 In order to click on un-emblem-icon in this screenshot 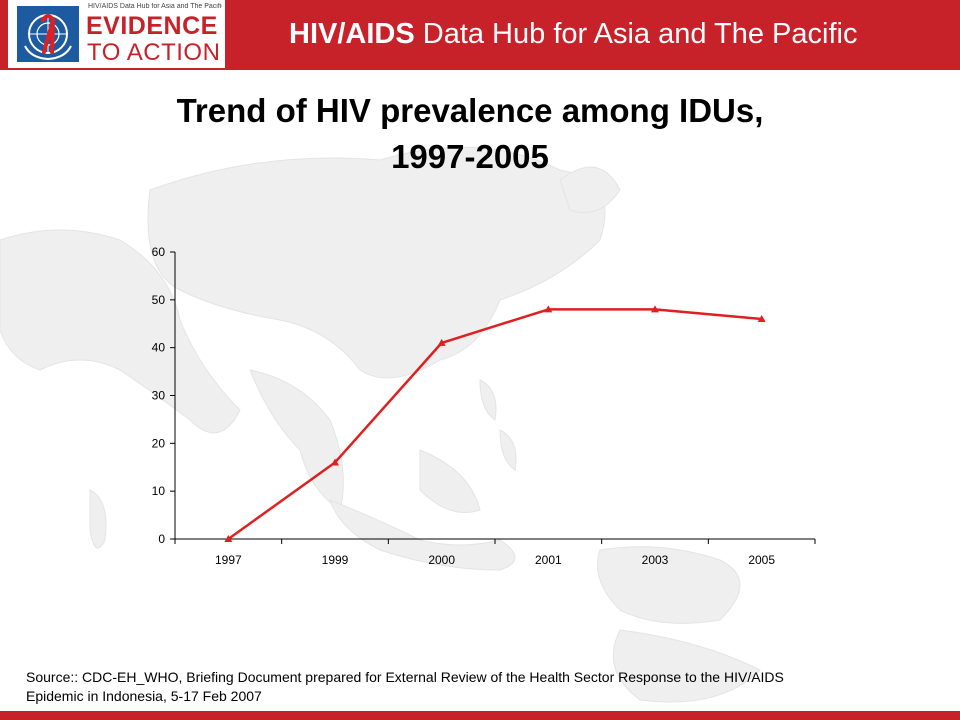, I will do `click(48, 34)`.